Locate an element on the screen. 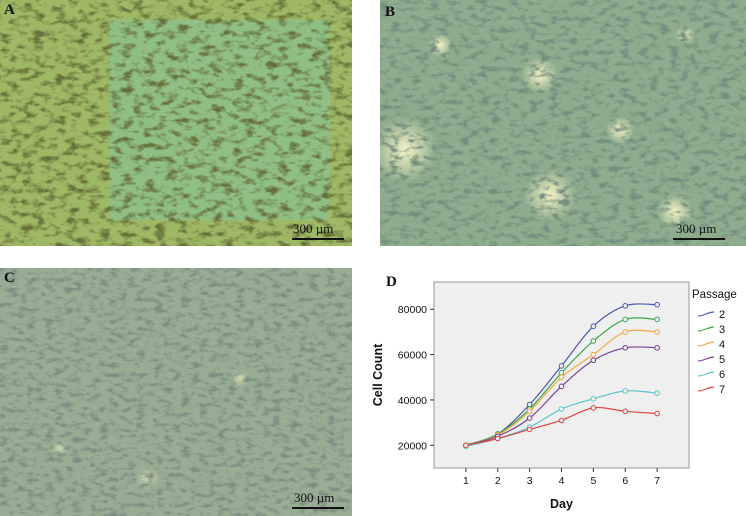 This screenshot has width=746, height=516. legend-label-5: 5 is located at coordinates (722, 360).